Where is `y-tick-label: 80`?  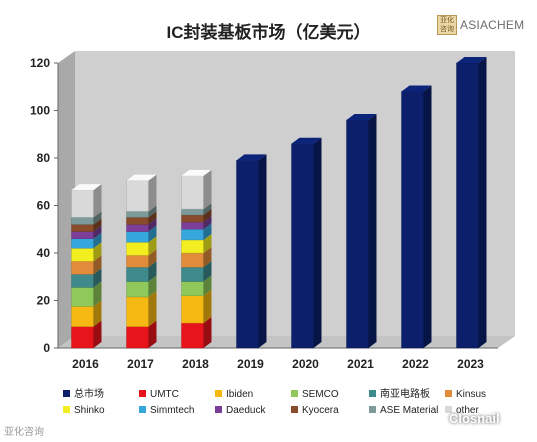 y-tick-label: 80 is located at coordinates (44, 158).